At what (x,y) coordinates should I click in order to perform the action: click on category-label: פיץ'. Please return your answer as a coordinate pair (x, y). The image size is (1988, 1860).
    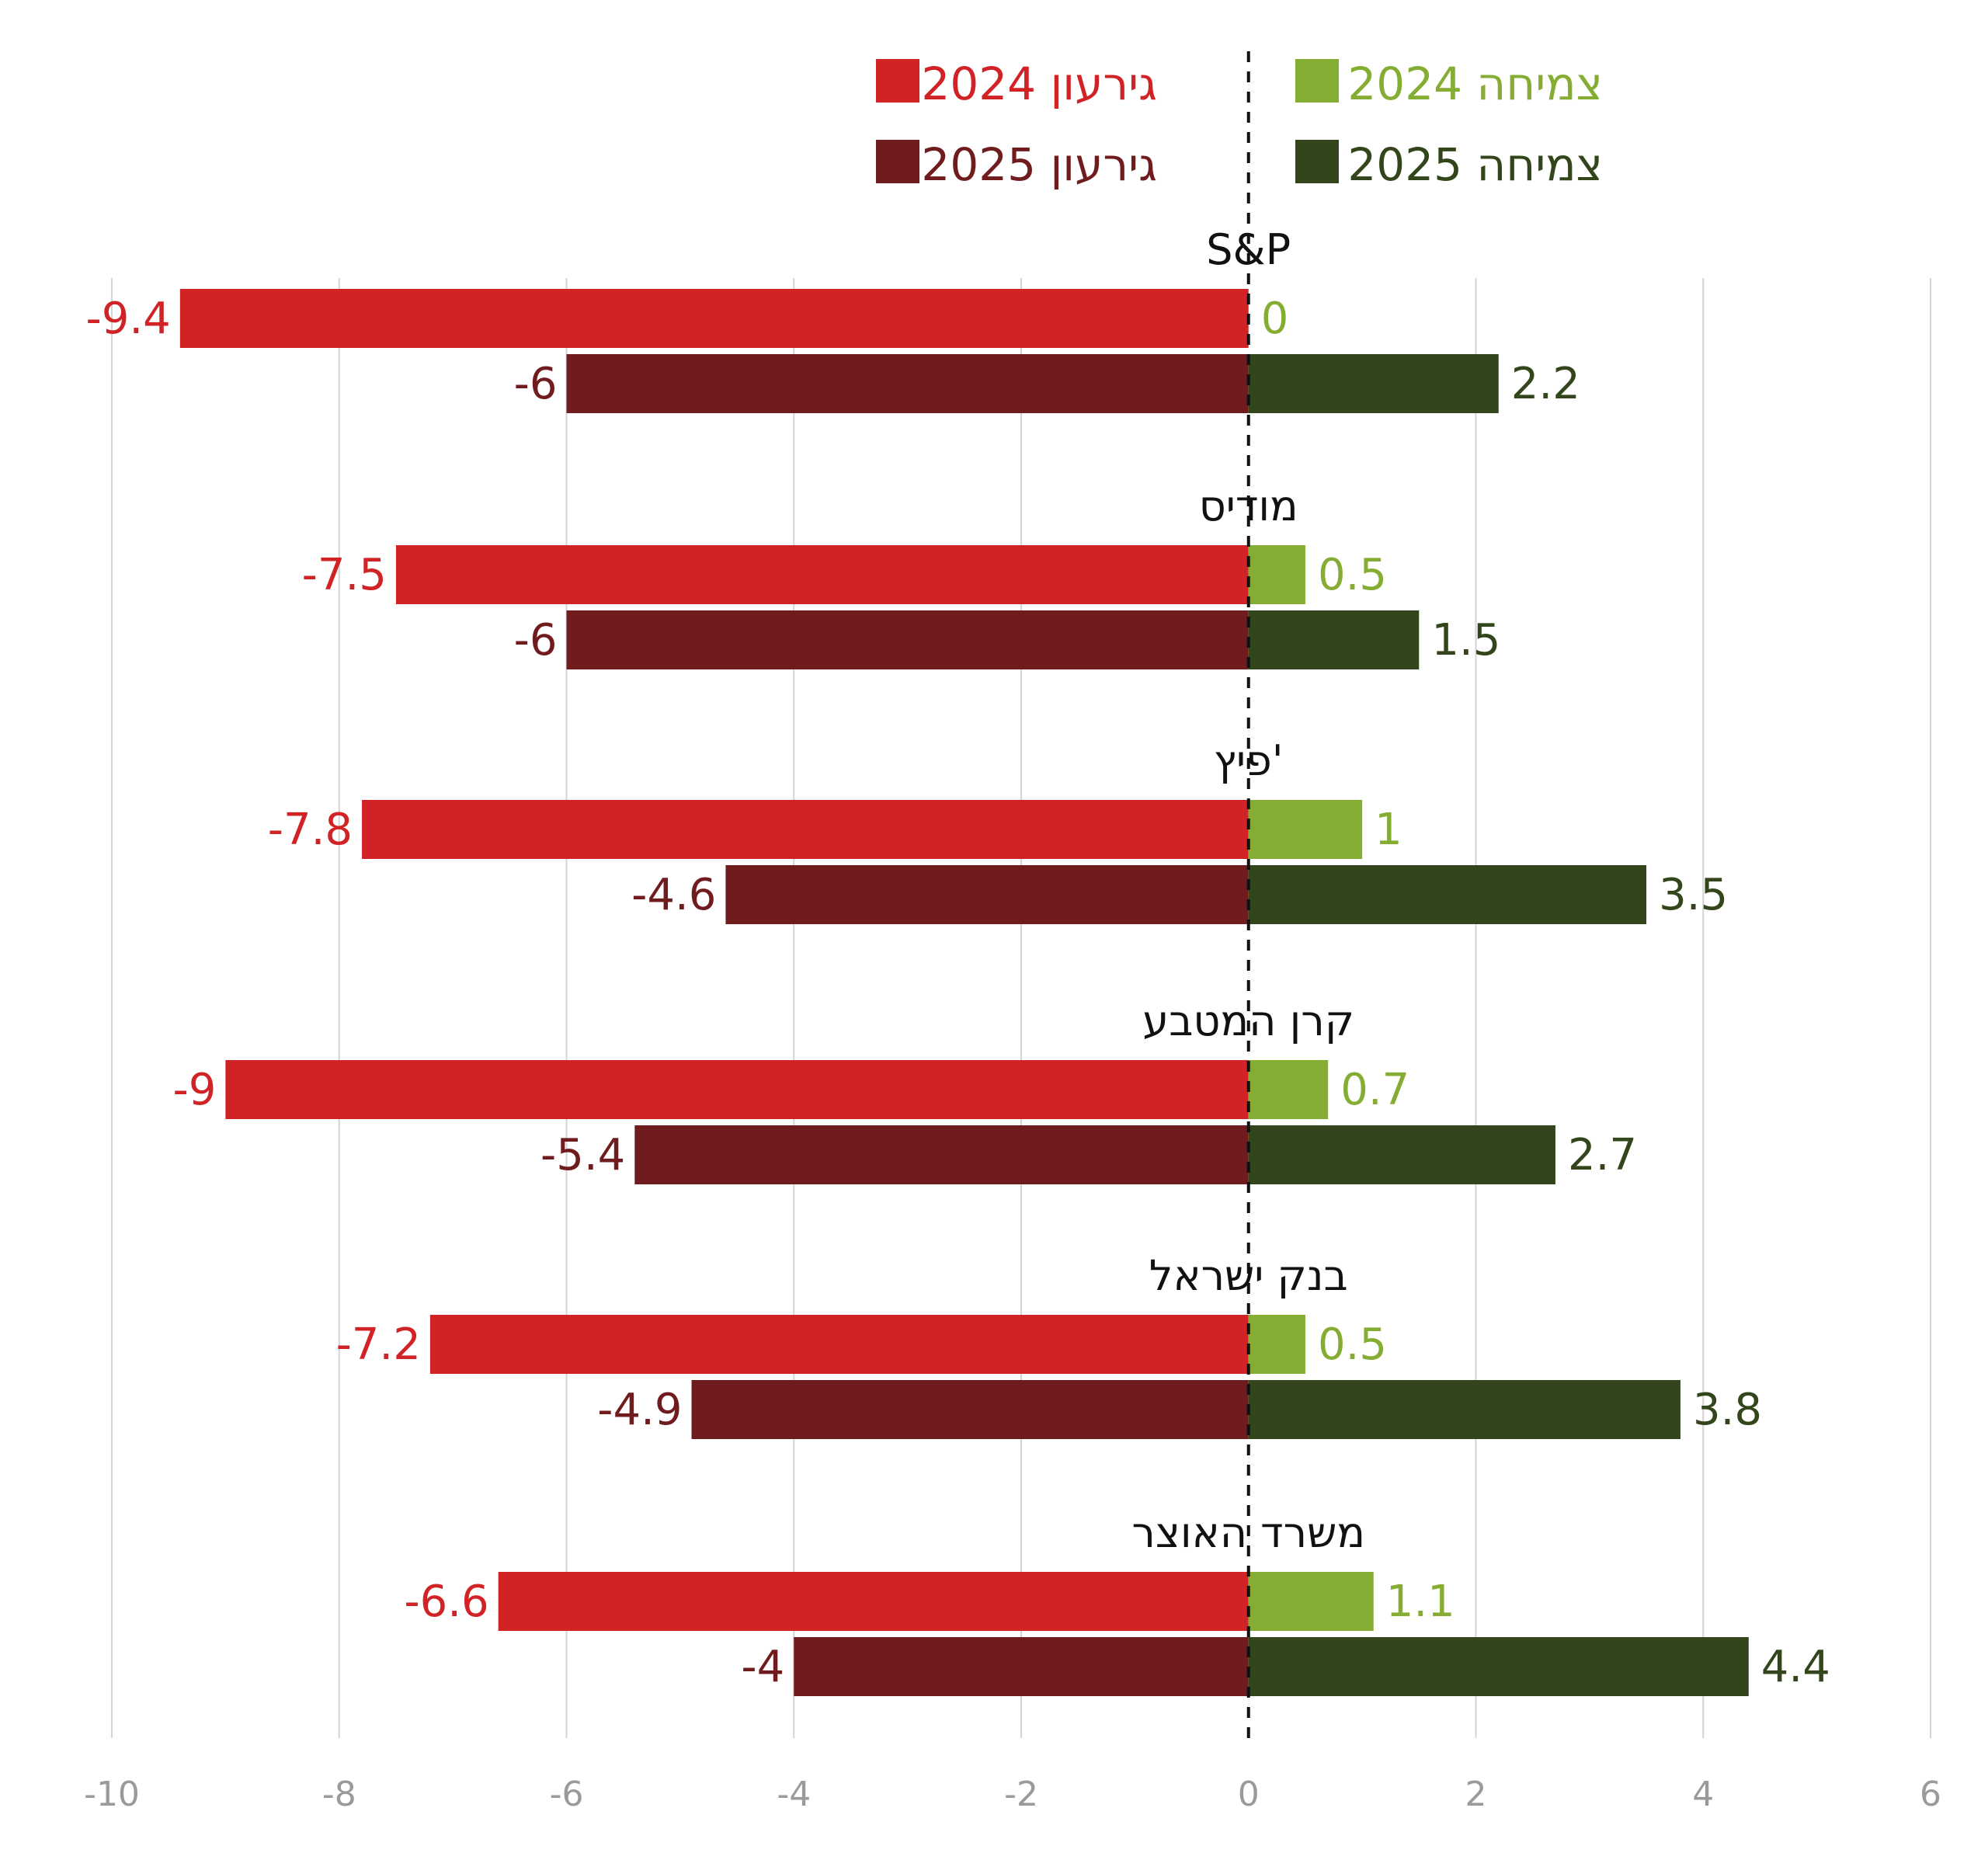
    Looking at the image, I should click on (1249, 760).